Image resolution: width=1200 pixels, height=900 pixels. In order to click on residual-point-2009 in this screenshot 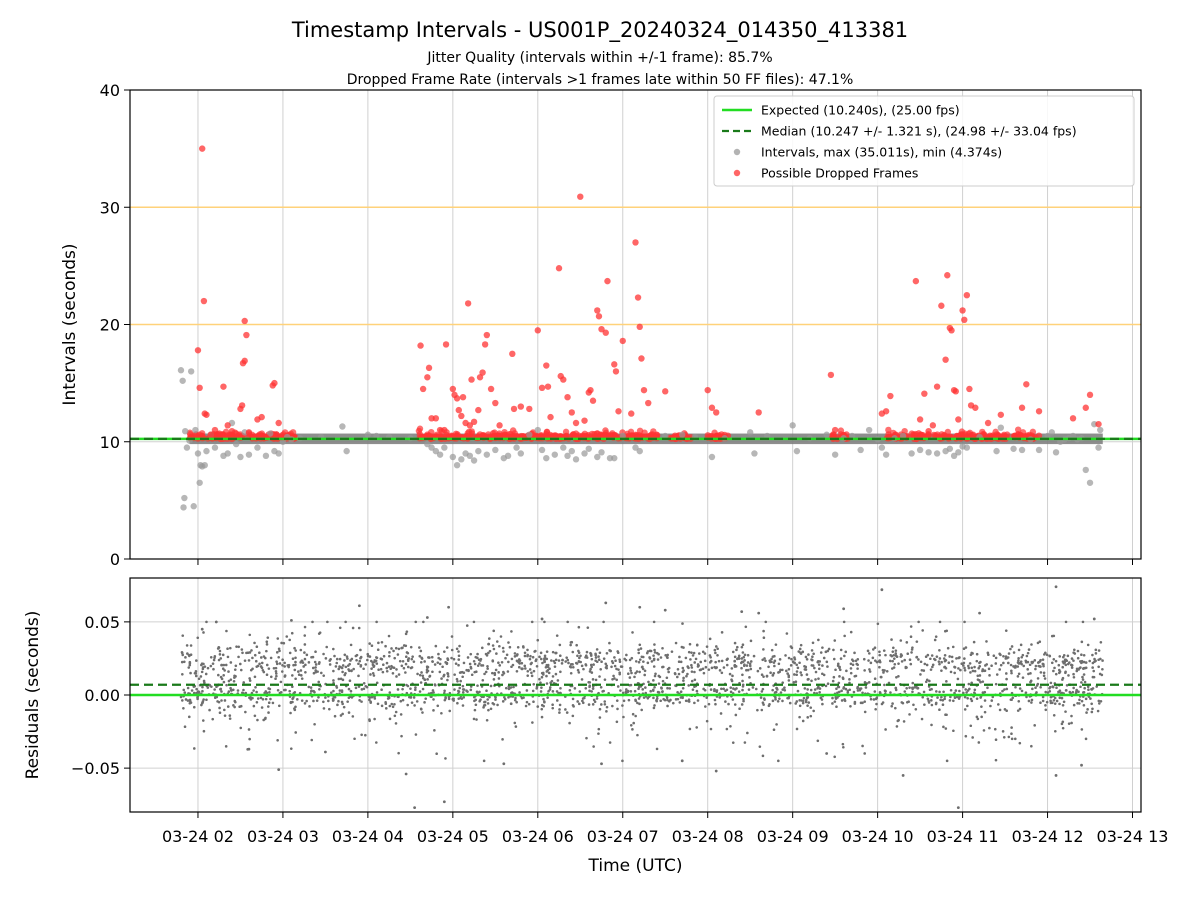, I will do `click(420, 691)`.